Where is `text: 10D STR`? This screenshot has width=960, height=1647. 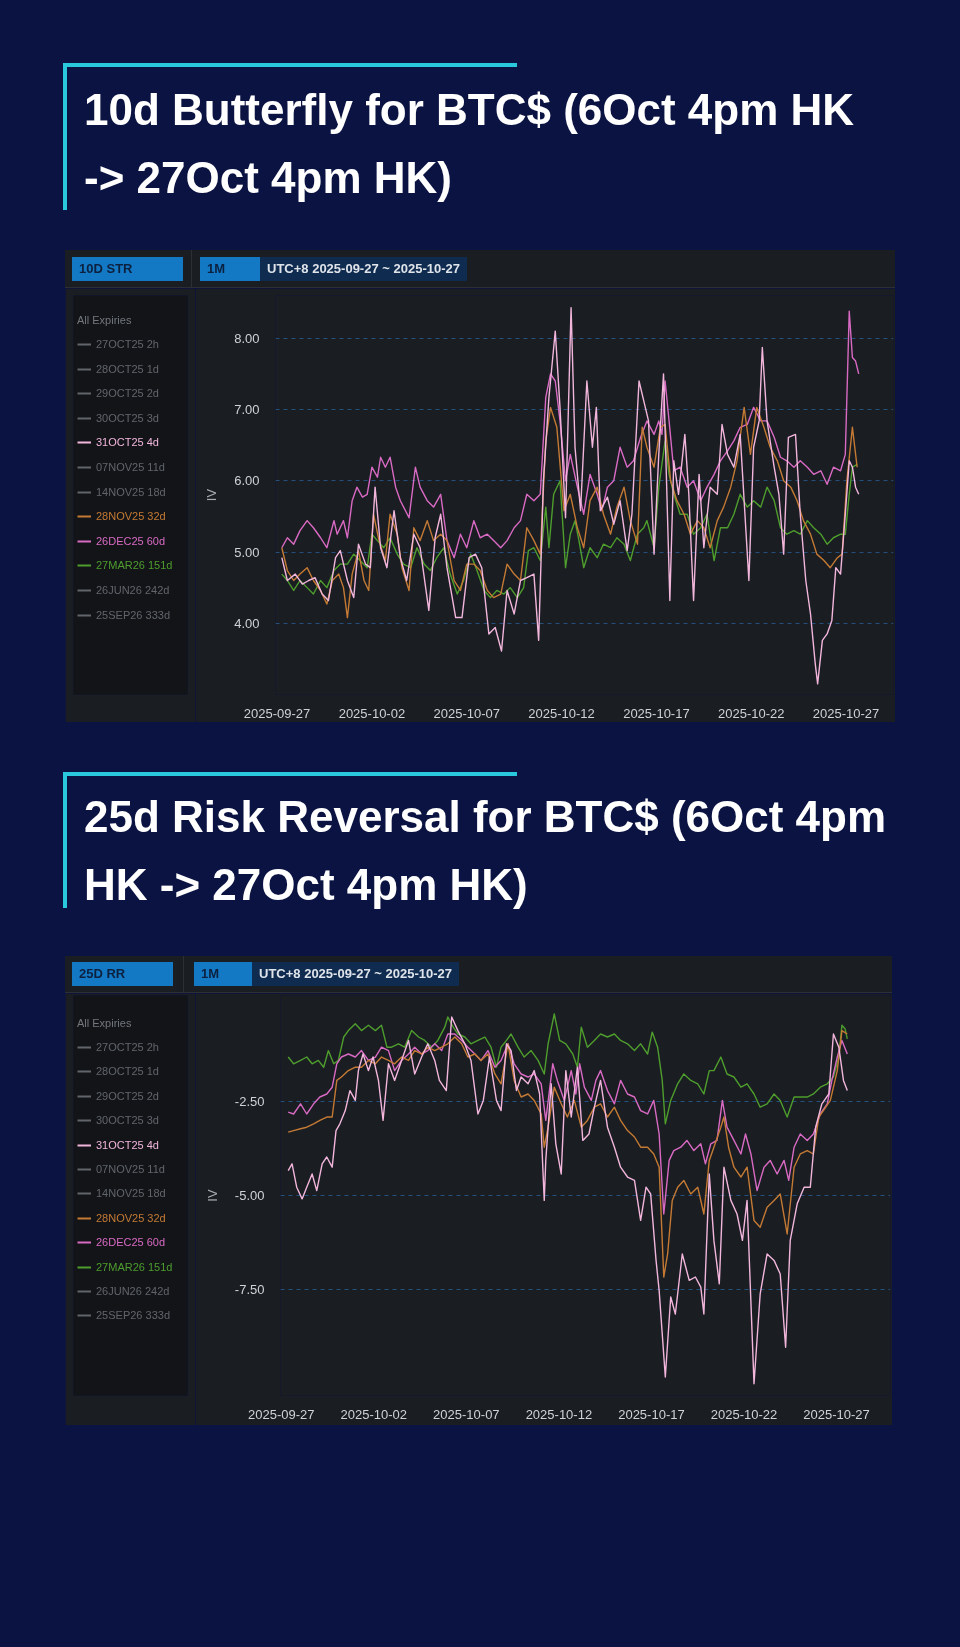 text: 10D STR is located at coordinates (127, 268).